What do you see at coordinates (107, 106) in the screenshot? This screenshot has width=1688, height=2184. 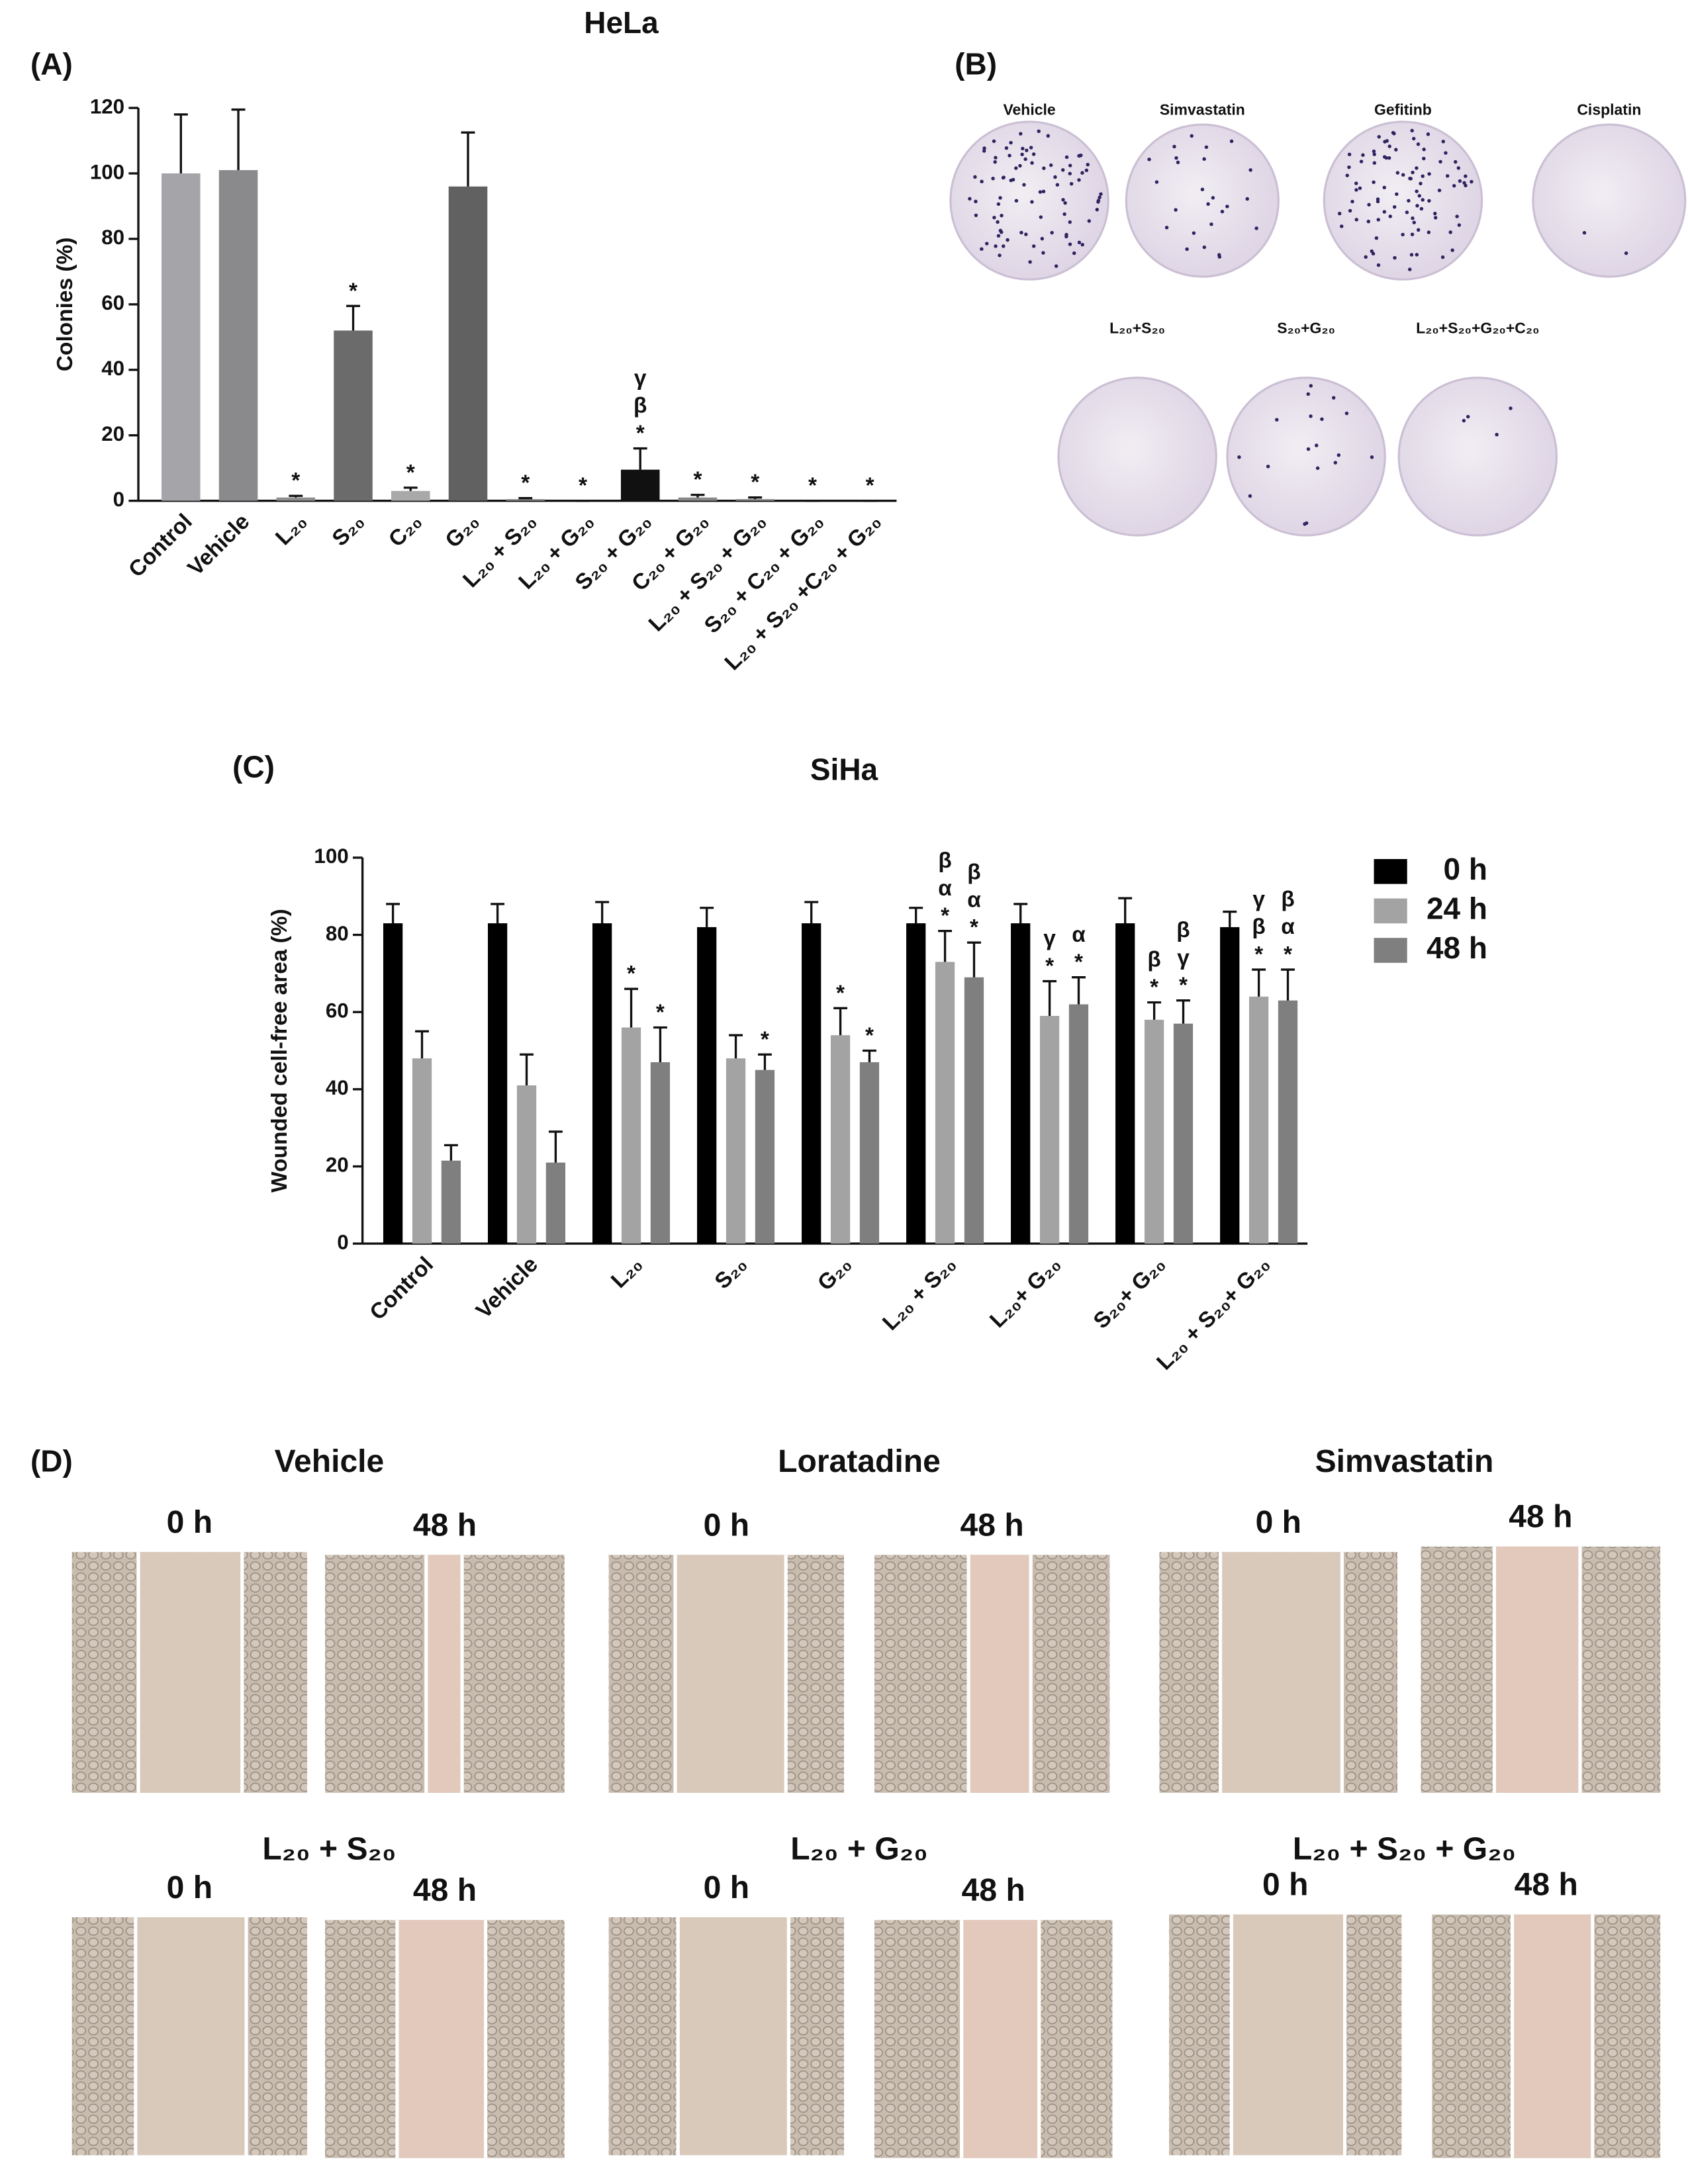 I see `y-tick-label: 120` at bounding box center [107, 106].